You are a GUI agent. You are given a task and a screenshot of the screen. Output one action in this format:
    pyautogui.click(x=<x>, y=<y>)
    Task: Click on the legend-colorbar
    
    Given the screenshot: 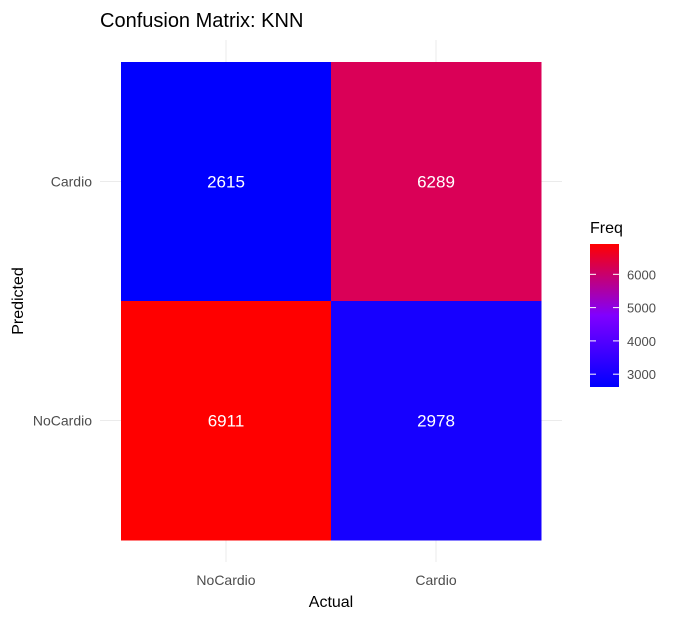 What is the action you would take?
    pyautogui.click(x=604, y=315)
    